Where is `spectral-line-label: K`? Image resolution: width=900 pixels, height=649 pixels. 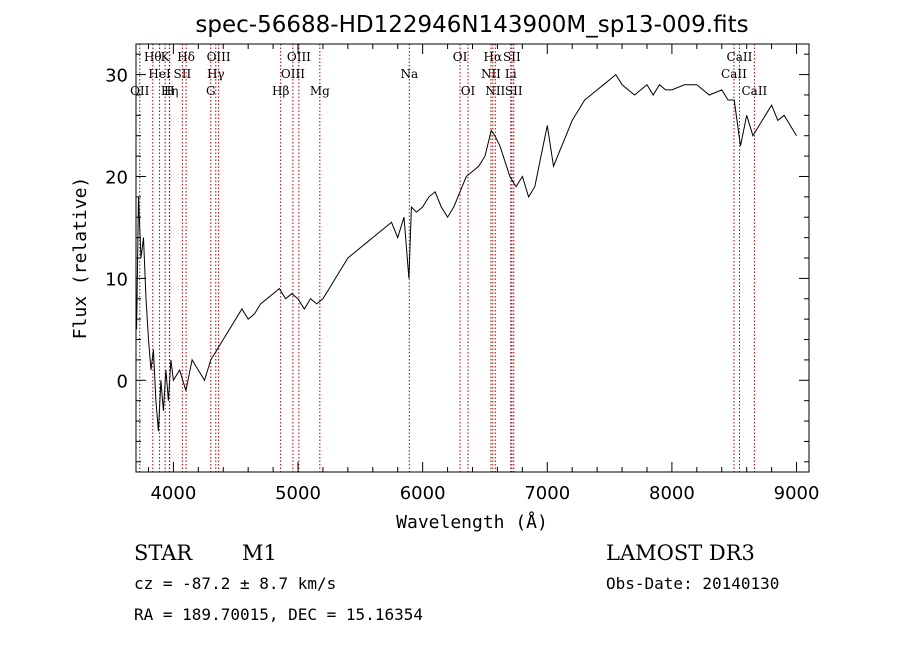 spectral-line-label: K is located at coordinates (166, 57).